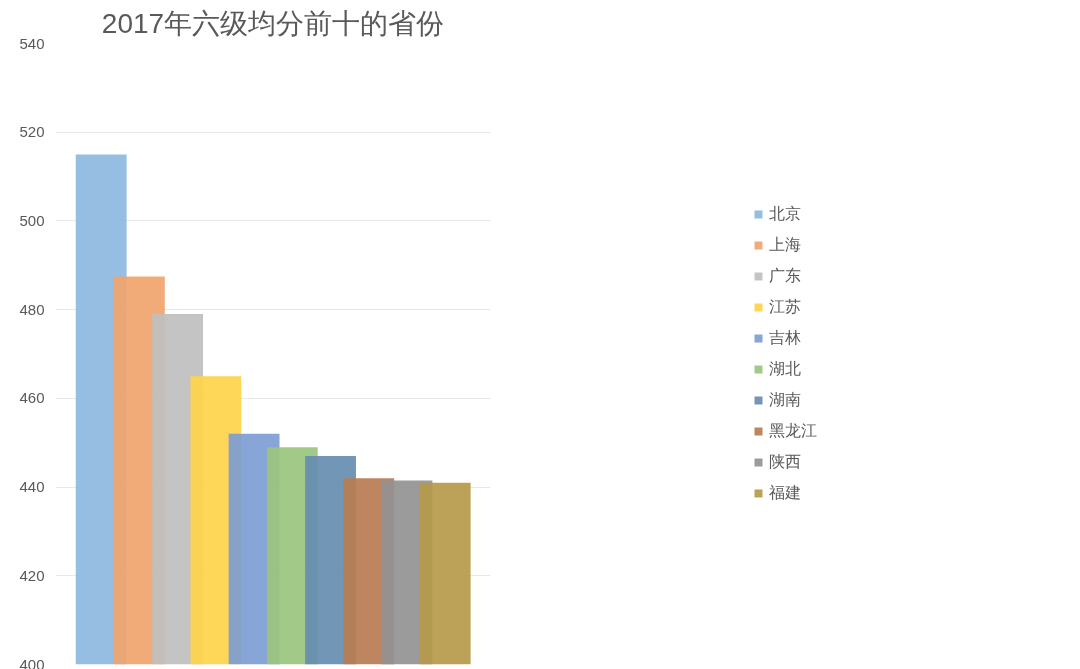 This screenshot has height=669, width=1080. I want to click on y-tick-label: 480, so click(32, 309).